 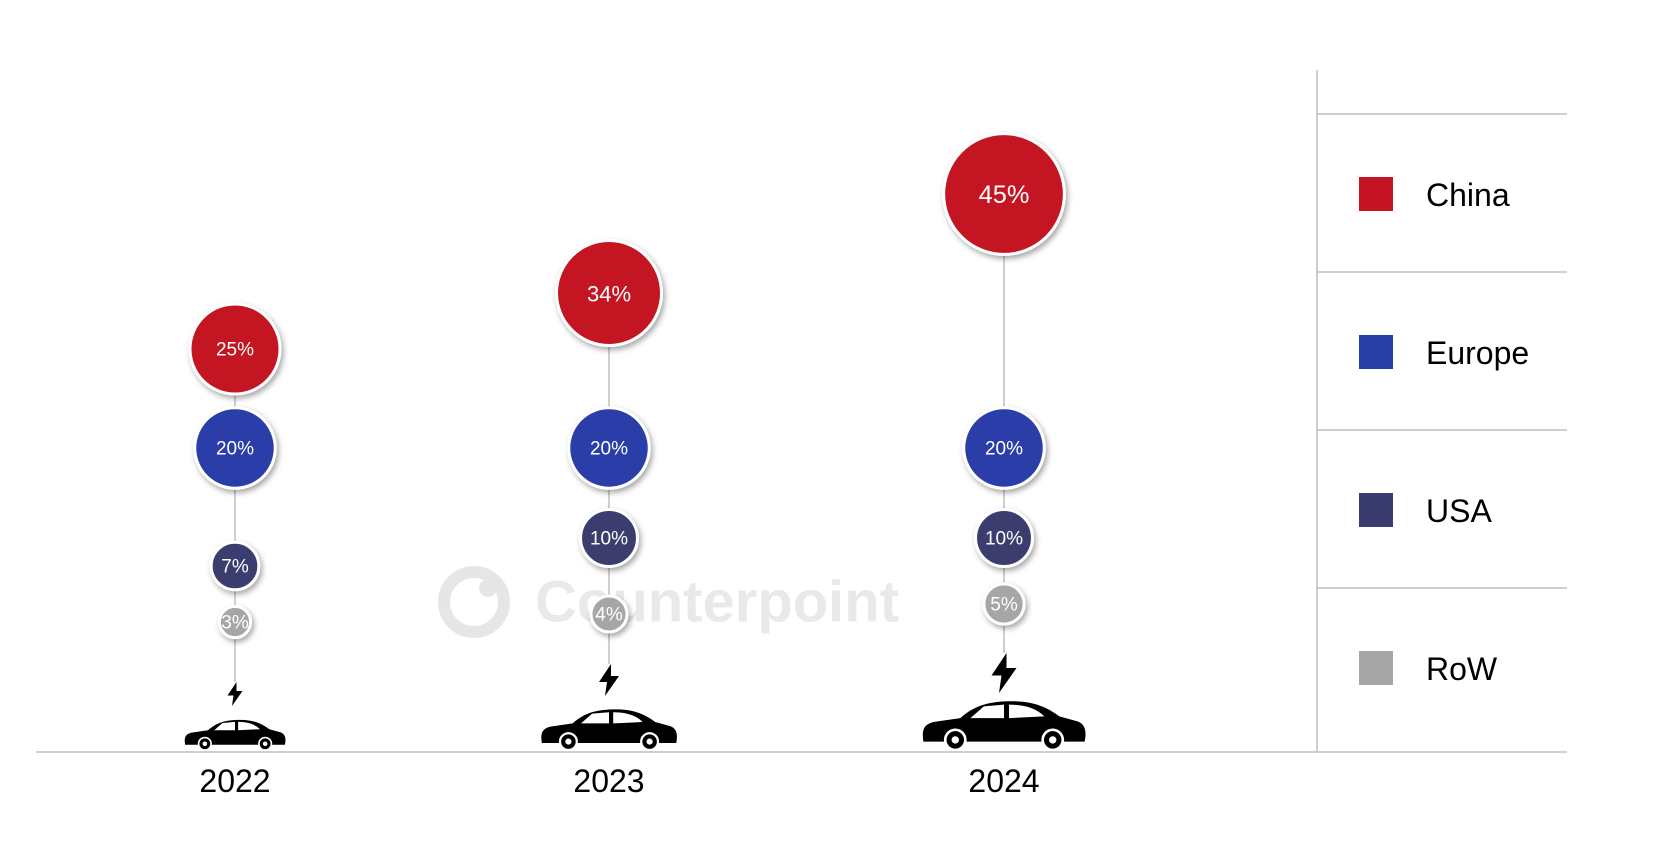 I want to click on legend: China Europe USA RoW, so click(x=1444, y=432).